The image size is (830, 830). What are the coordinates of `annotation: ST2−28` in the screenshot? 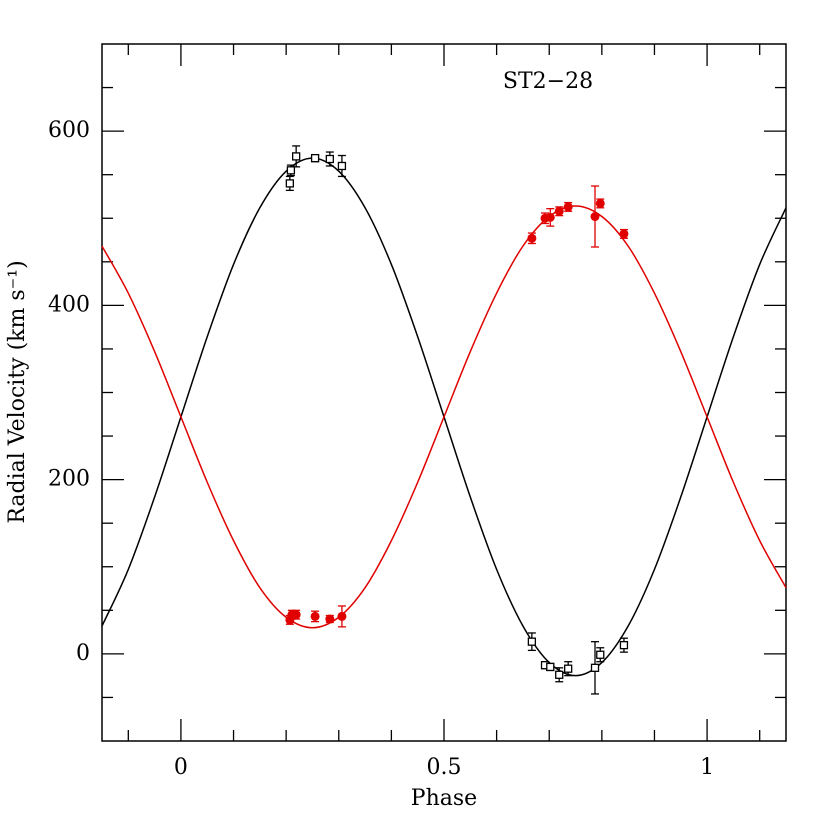 It's located at (548, 81).